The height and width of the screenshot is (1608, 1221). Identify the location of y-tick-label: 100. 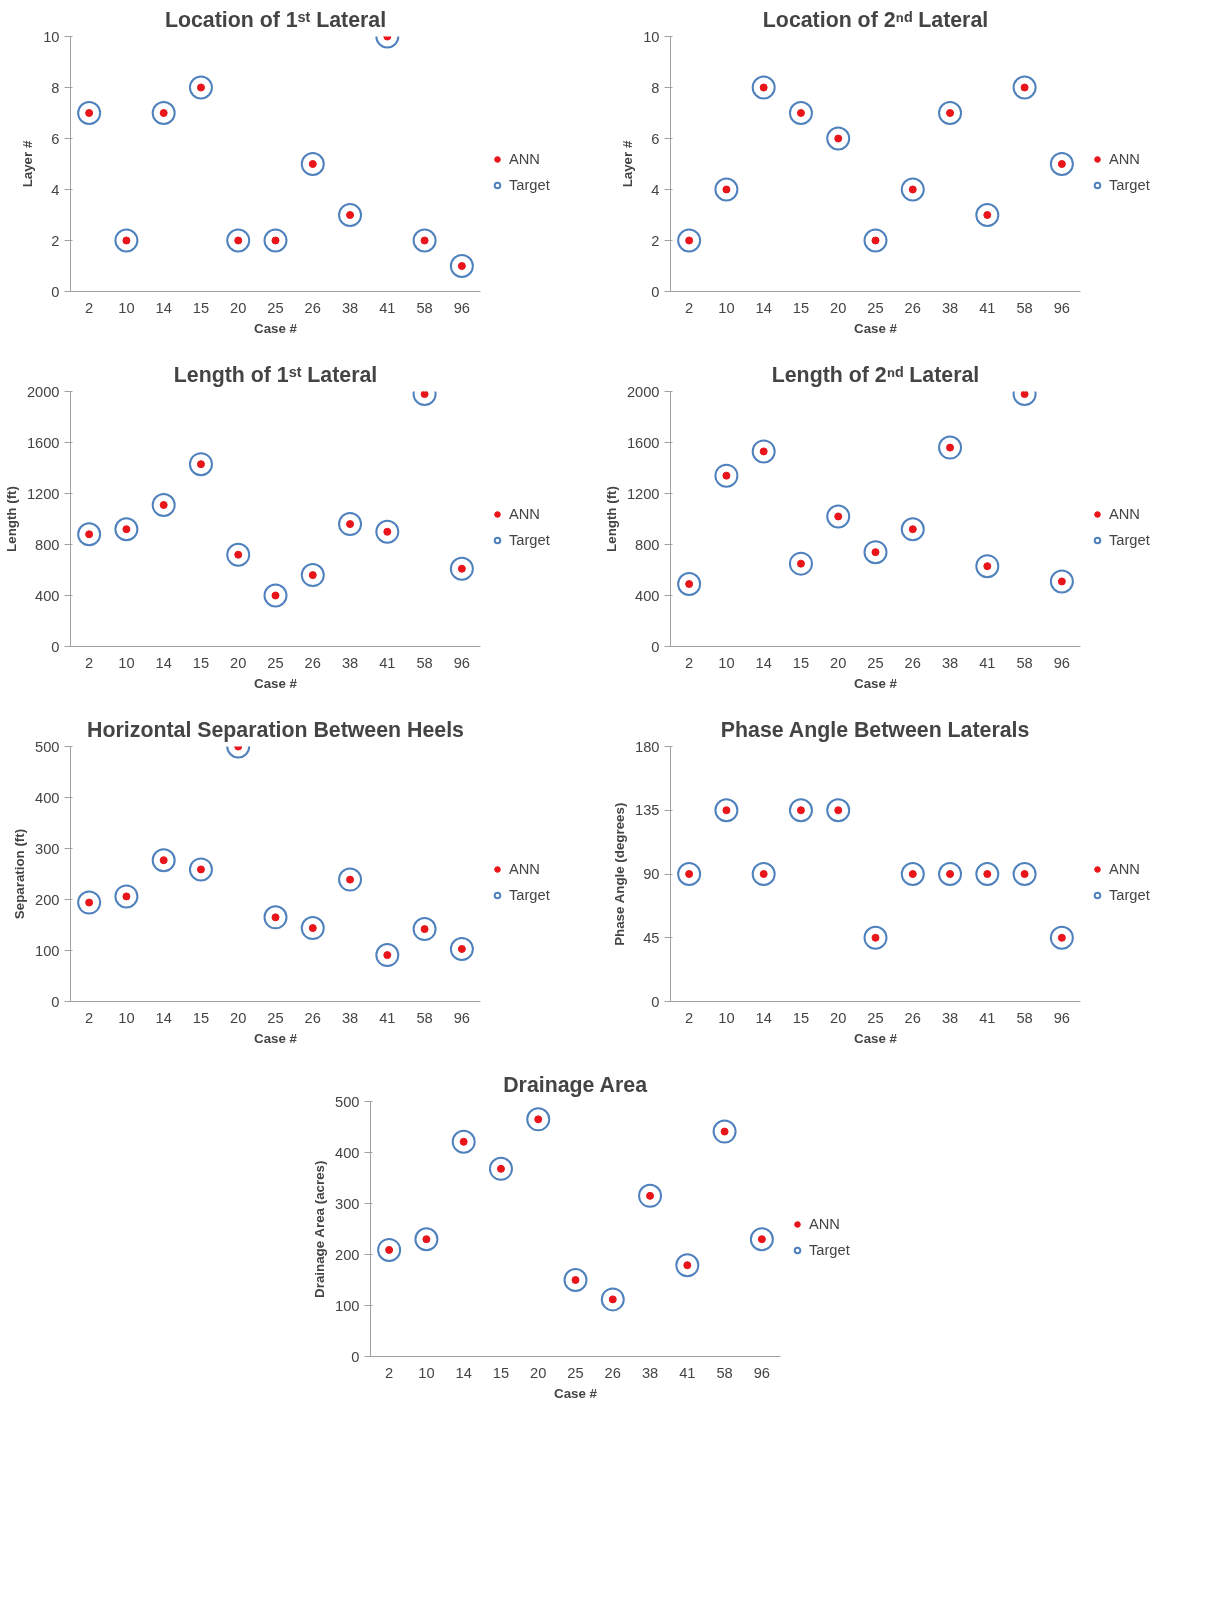
(47, 950).